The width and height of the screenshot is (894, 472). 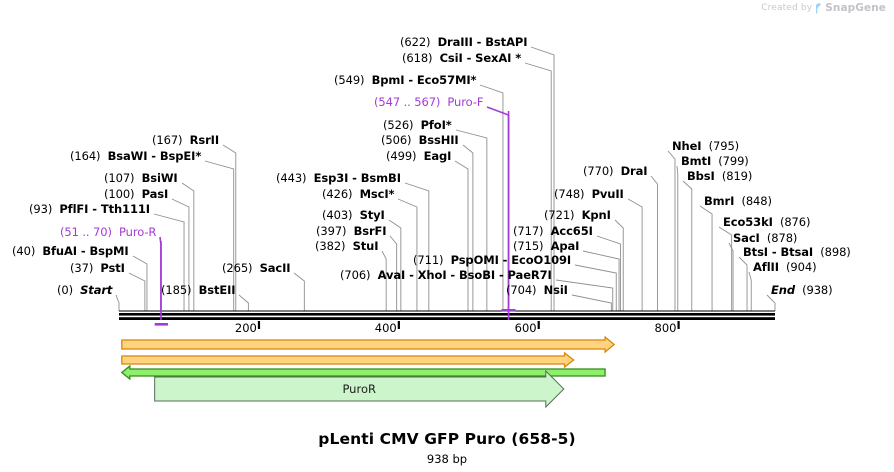 What do you see at coordinates (598, 171) in the screenshot?
I see `site-position: (770)` at bounding box center [598, 171].